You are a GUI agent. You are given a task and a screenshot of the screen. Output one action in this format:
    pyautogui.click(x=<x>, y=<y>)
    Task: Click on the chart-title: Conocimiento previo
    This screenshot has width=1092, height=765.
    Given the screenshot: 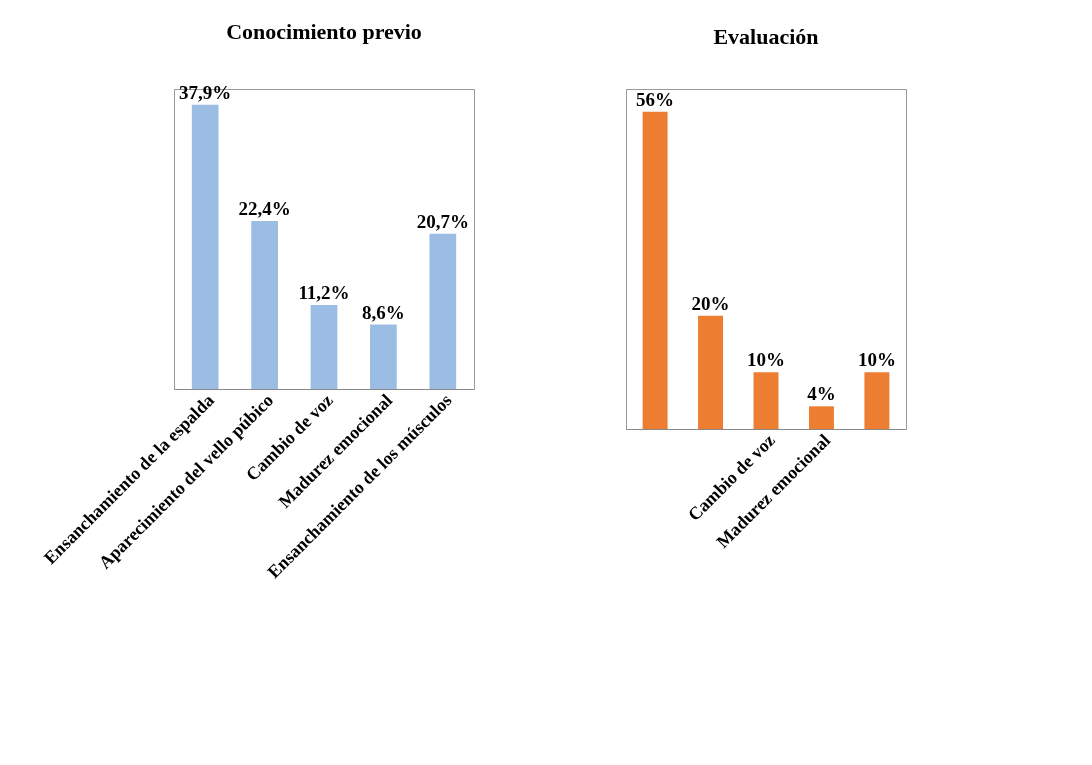 What is the action you would take?
    pyautogui.click(x=324, y=31)
    